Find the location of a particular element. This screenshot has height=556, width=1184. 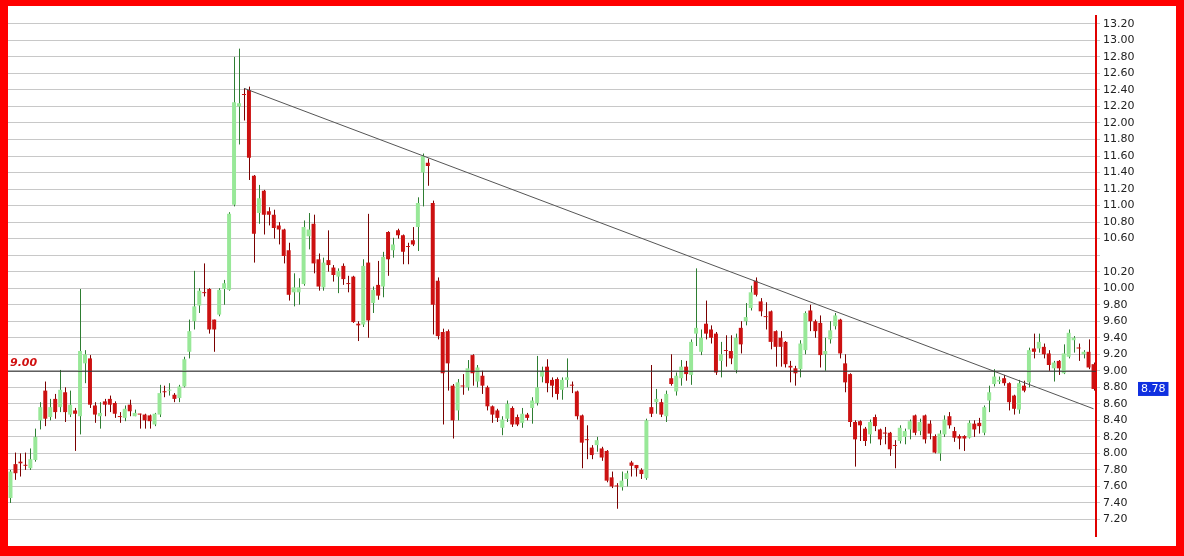

y-tick-label: 9.00 is located at coordinates (1115, 370).